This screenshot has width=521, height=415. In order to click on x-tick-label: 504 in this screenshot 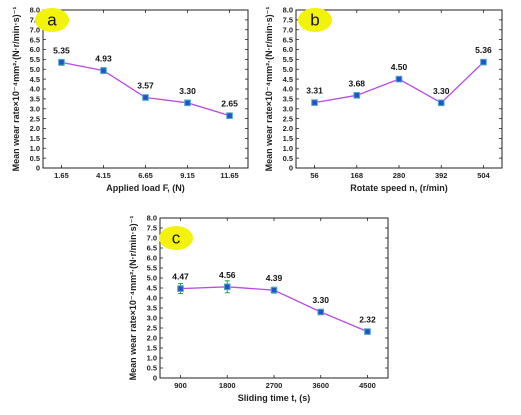, I will do `click(483, 175)`.